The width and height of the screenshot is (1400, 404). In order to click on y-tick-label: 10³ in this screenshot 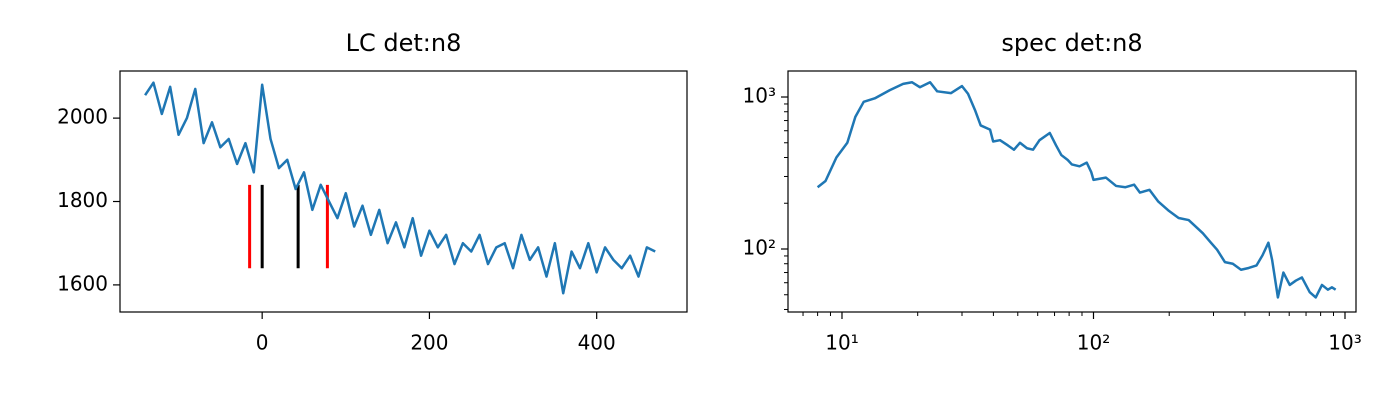, I will do `click(759, 96)`.